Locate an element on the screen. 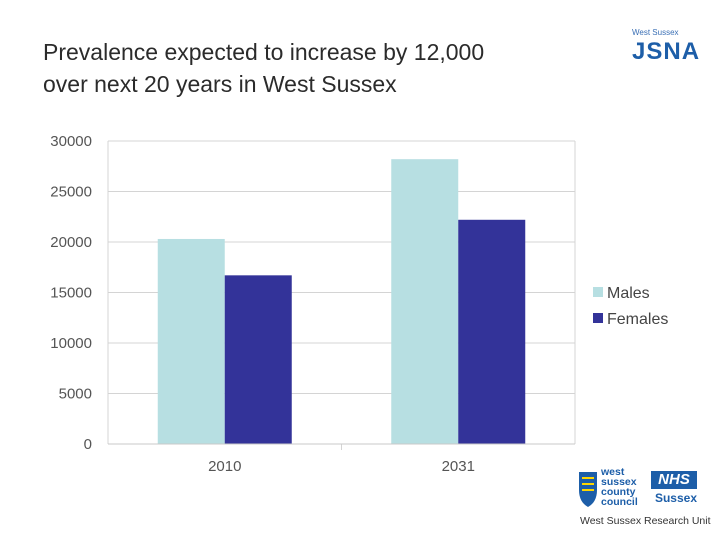  y-tick-label: 15000 is located at coordinates (71, 293).